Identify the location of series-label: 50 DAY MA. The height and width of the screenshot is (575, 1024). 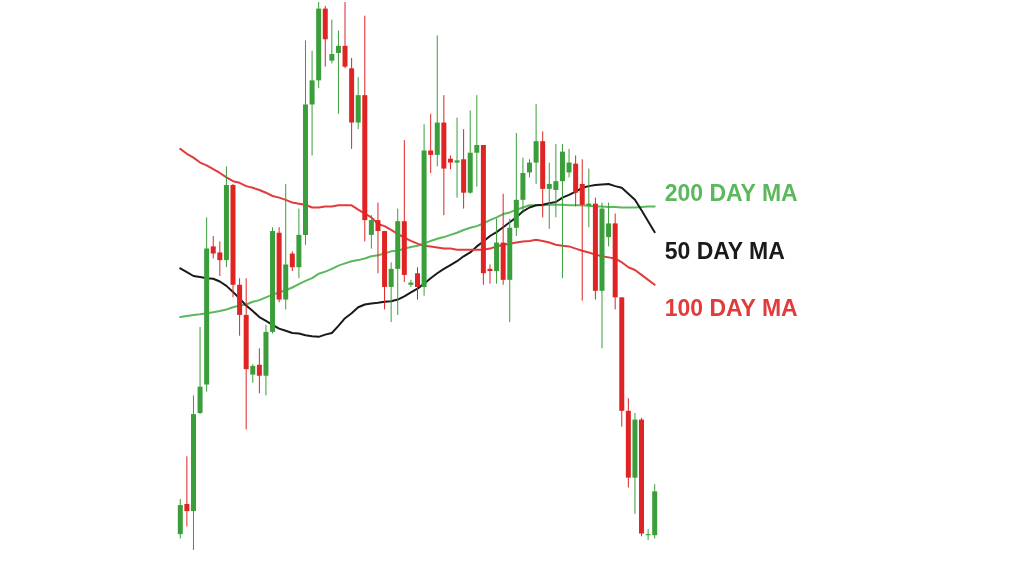
(724, 251).